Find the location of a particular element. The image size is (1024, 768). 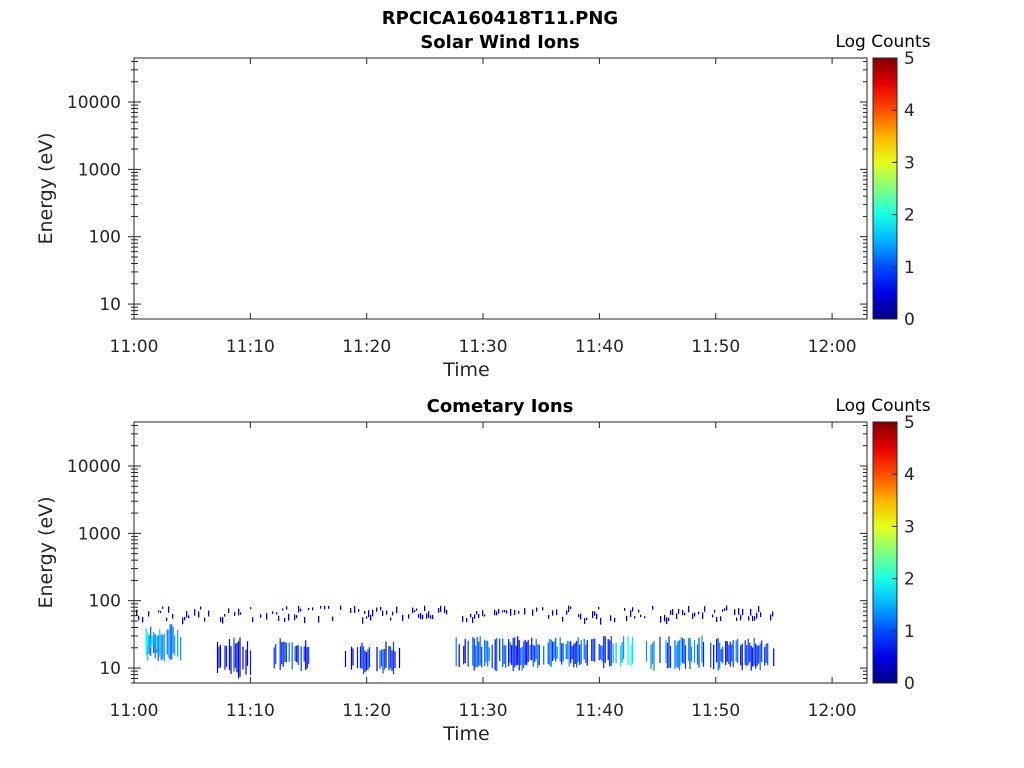

data-layer is located at coordinates (455, 642).